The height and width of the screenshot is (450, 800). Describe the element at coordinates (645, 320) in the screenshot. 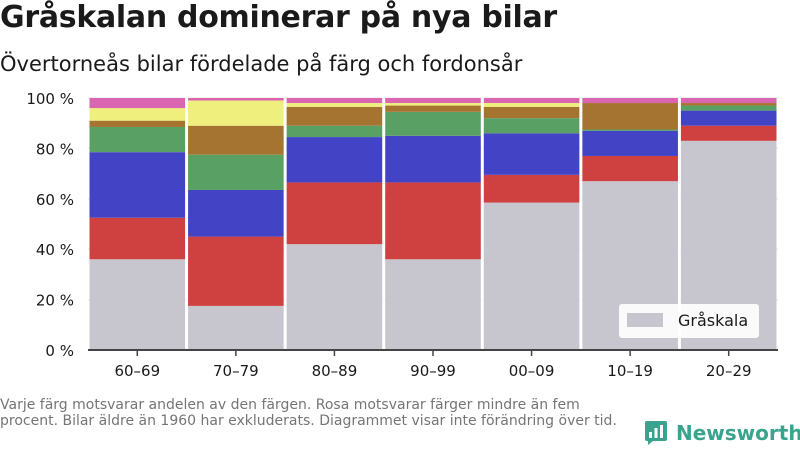

I see `legend-swatch` at that location.